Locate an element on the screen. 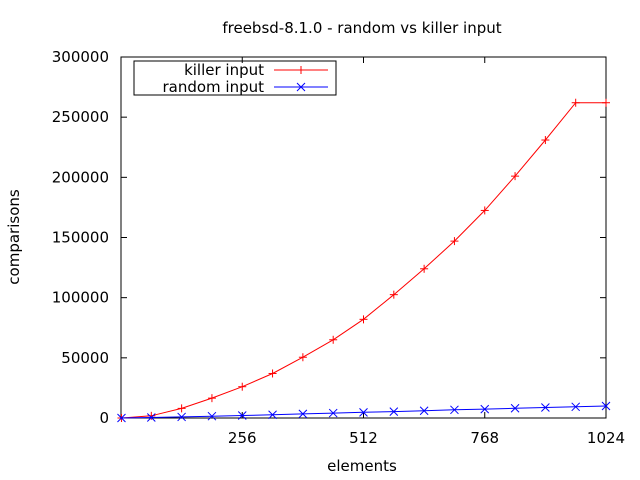 Image resolution: width=640 pixels, height=480 pixels. y-tick-label: 100000 is located at coordinates (80, 298).